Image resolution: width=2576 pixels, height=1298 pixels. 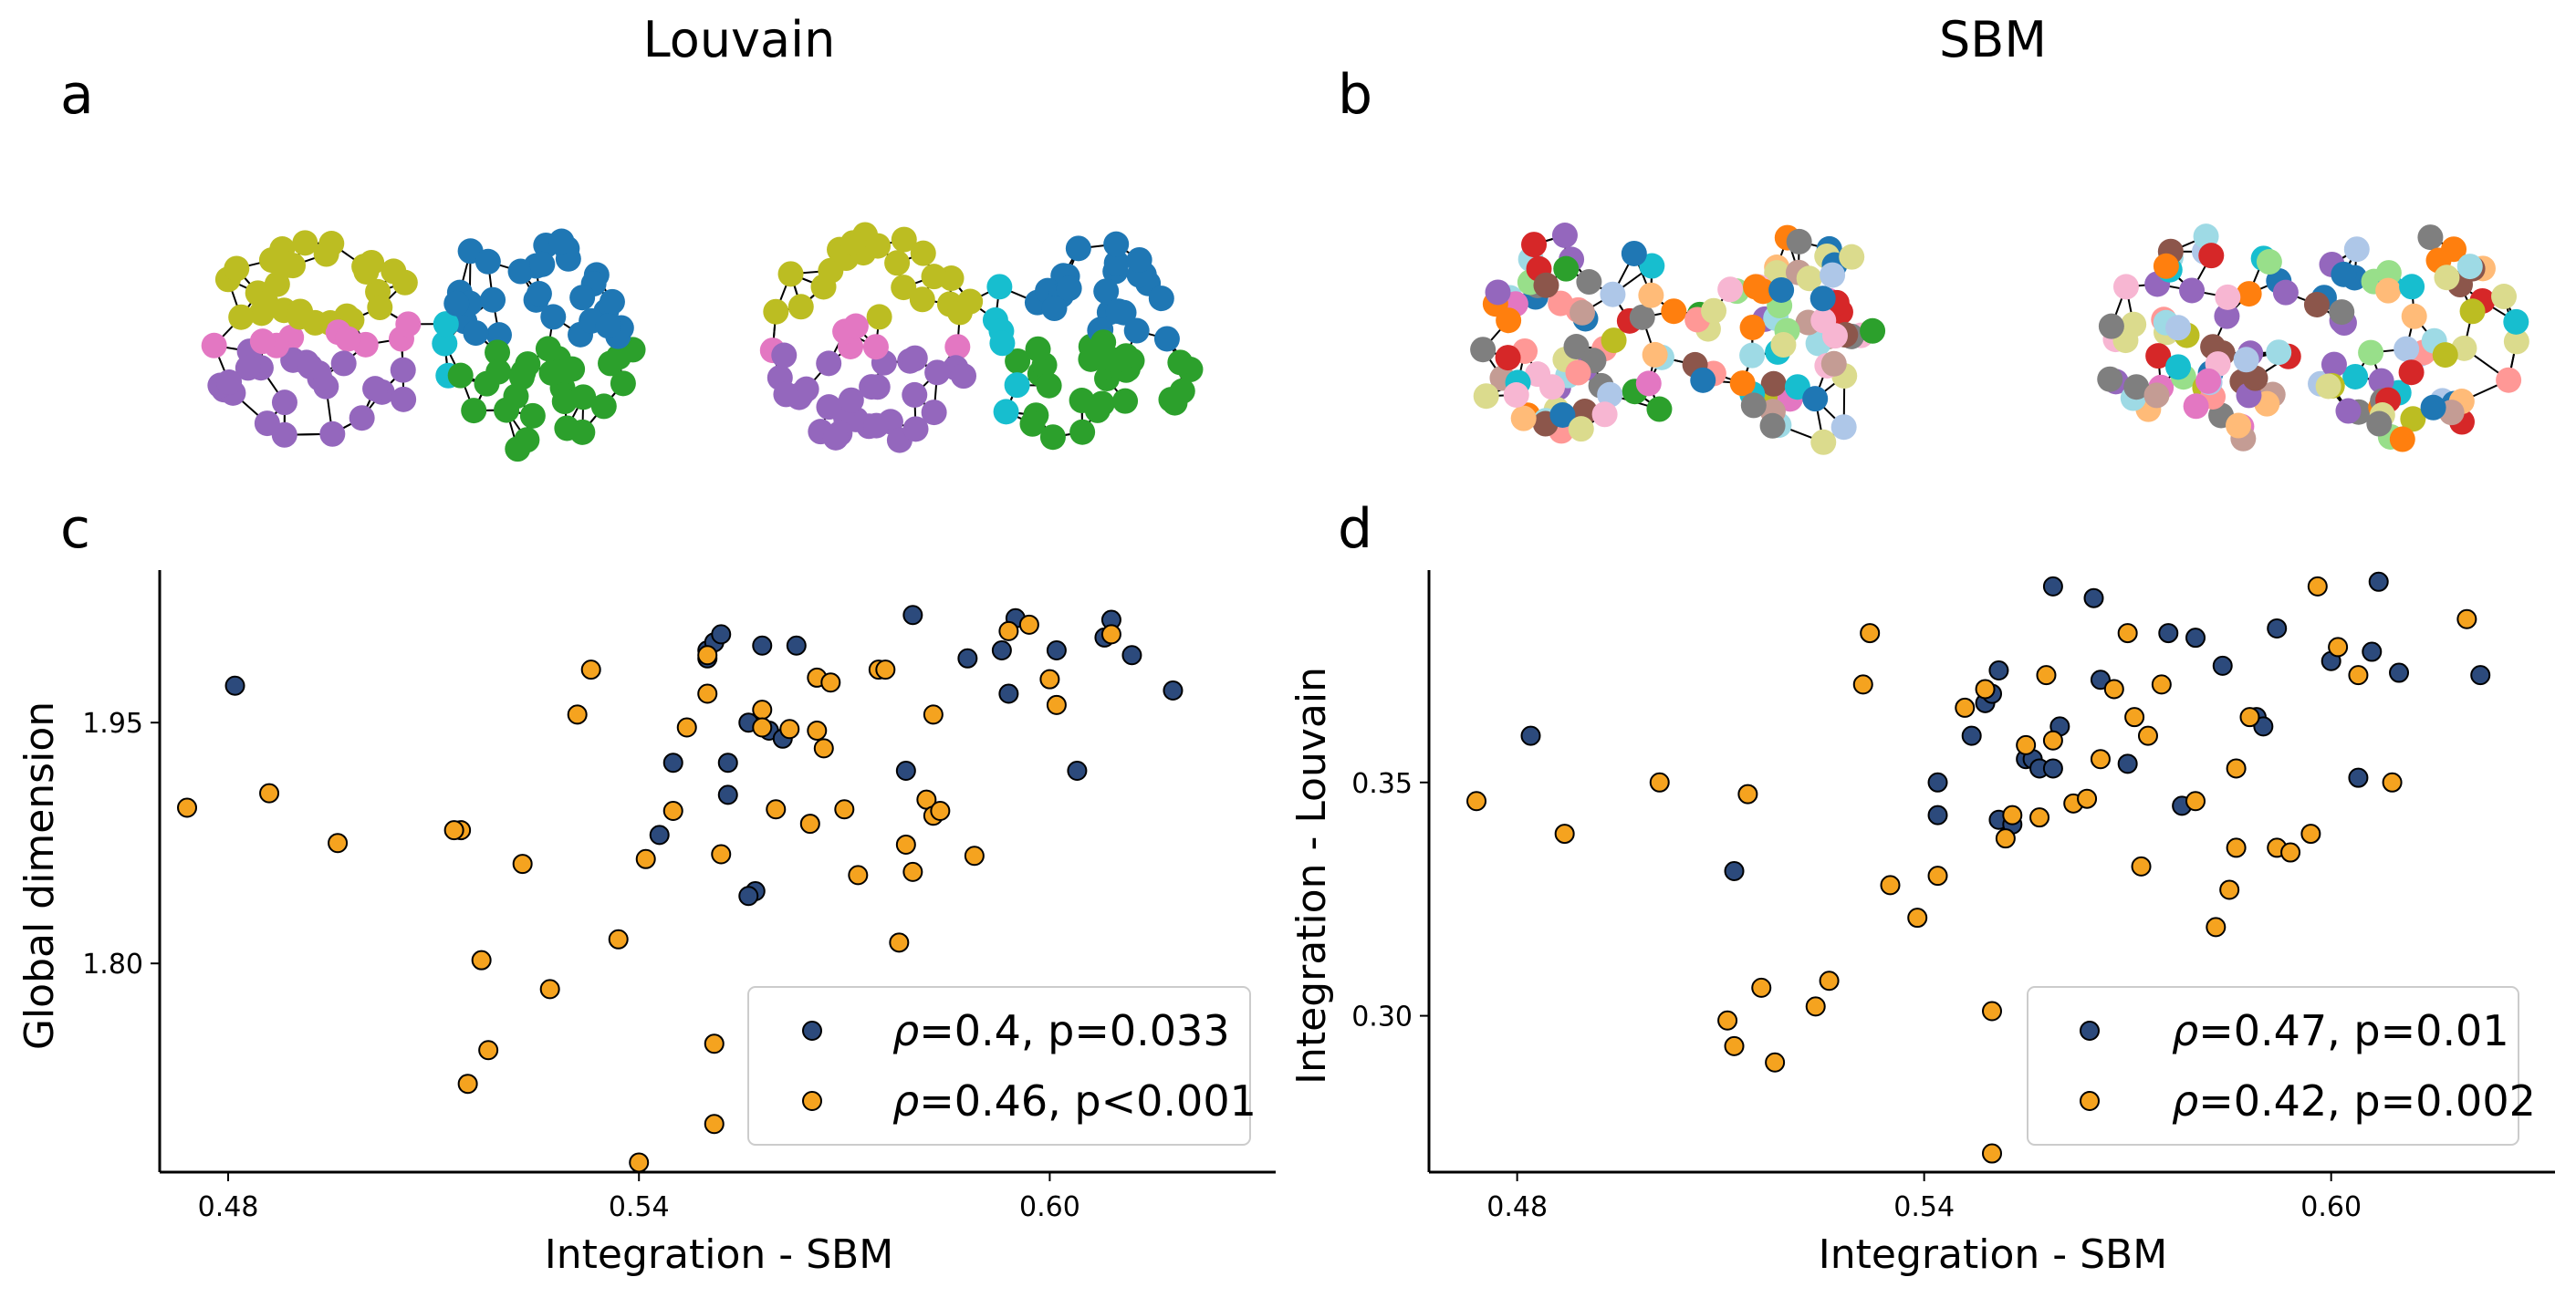 I want to click on x-axis-label-d: Integration - SBM, so click(x=1993, y=1254).